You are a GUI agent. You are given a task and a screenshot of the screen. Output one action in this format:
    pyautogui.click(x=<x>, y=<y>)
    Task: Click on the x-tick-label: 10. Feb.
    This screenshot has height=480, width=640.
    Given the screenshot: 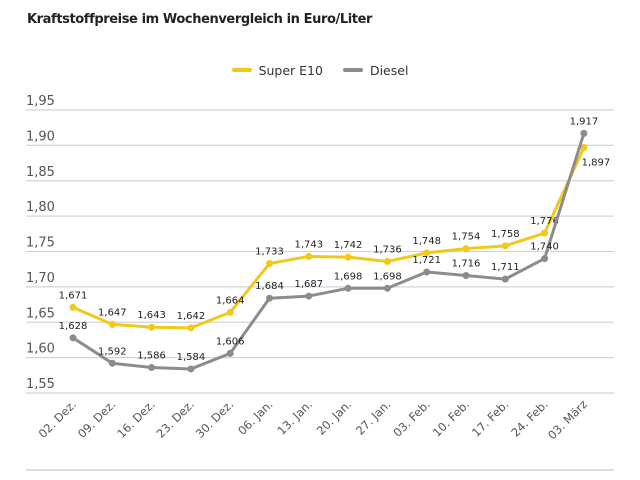 What is the action you would take?
    pyautogui.click(x=451, y=418)
    